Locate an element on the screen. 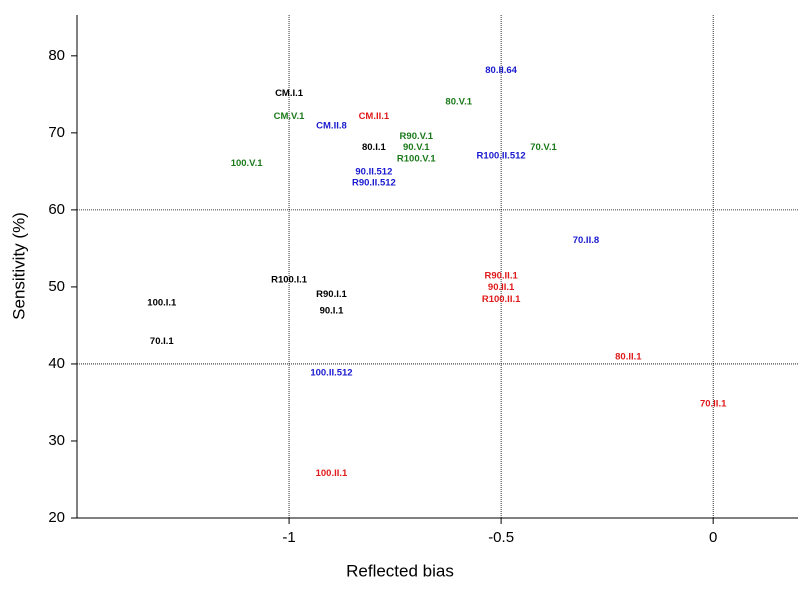  point-label: R90.V.1 is located at coordinates (417, 136).